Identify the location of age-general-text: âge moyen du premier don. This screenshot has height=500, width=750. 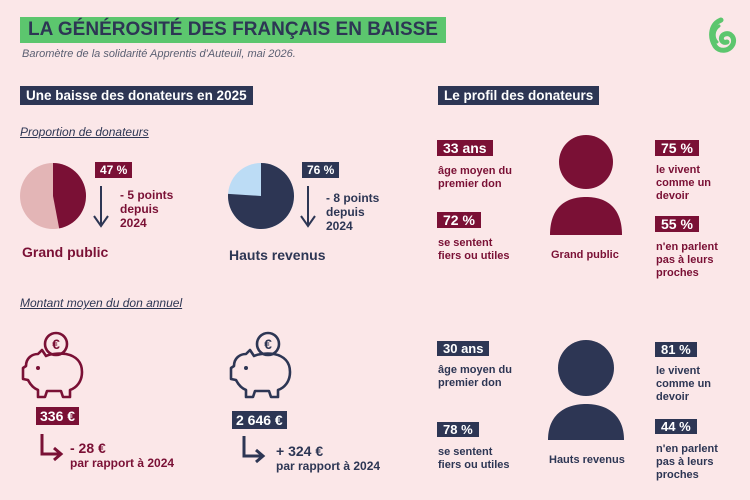
(475, 178).